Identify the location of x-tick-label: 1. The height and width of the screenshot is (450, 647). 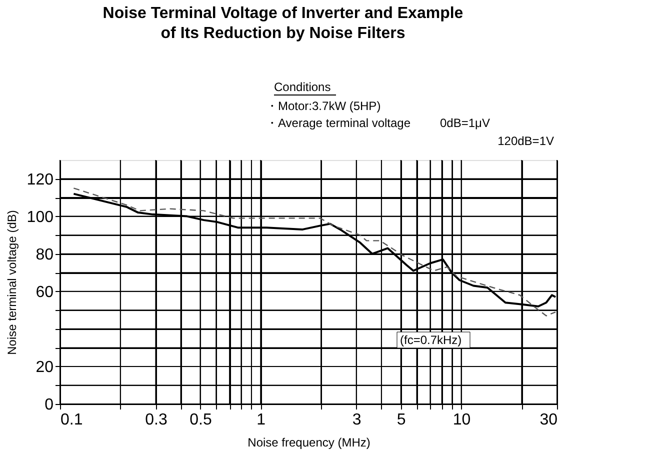
(261, 420).